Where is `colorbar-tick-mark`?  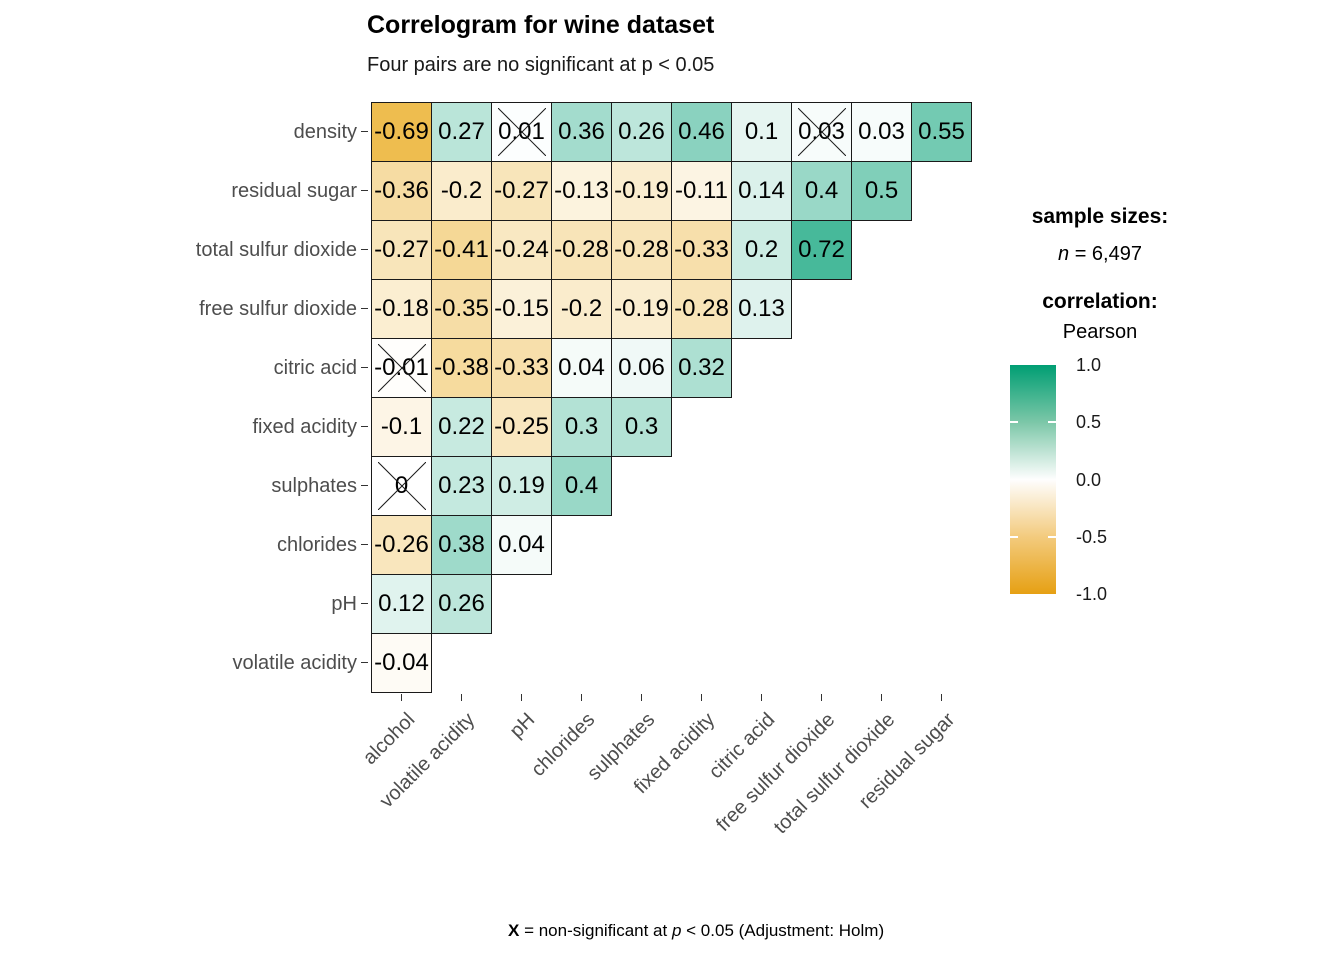 colorbar-tick-mark is located at coordinates (1014, 536).